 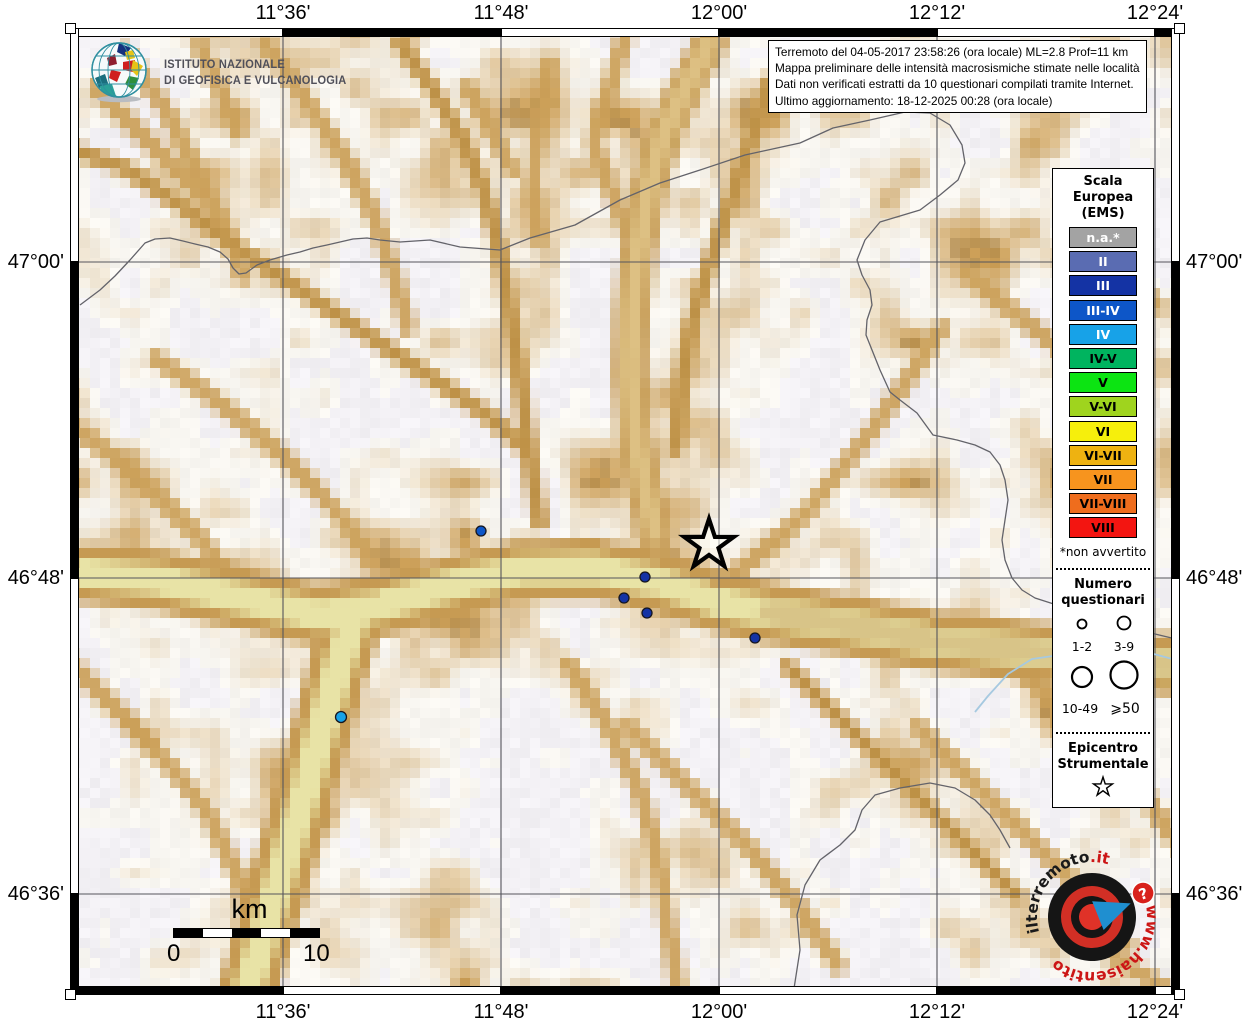 What do you see at coordinates (1103, 749) in the screenshot?
I see `epicenter-title-line: Epicentro` at bounding box center [1103, 749].